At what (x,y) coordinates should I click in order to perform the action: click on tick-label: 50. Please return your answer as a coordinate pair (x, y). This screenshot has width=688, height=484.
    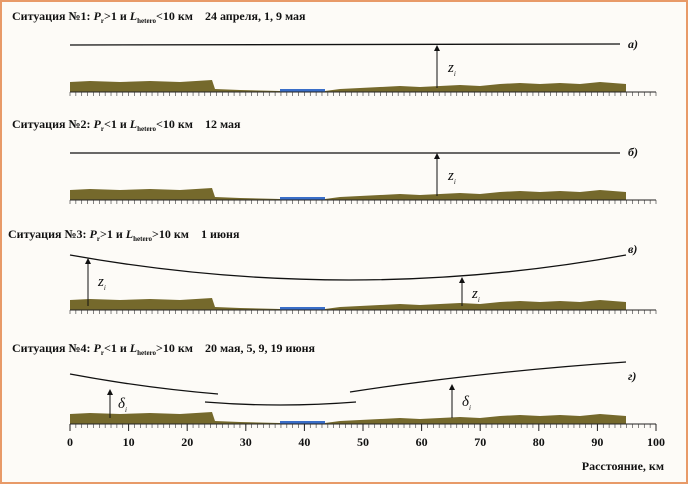
    Looking at the image, I should click on (363, 442).